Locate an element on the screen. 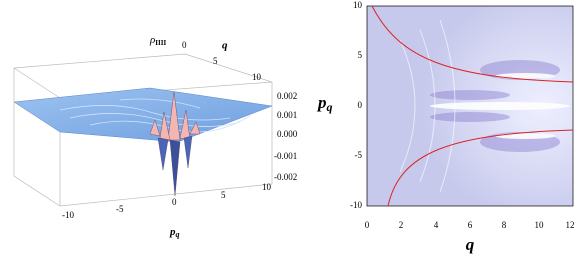 The height and width of the screenshot is (263, 583). tick-label: 12 is located at coordinates (570, 225).